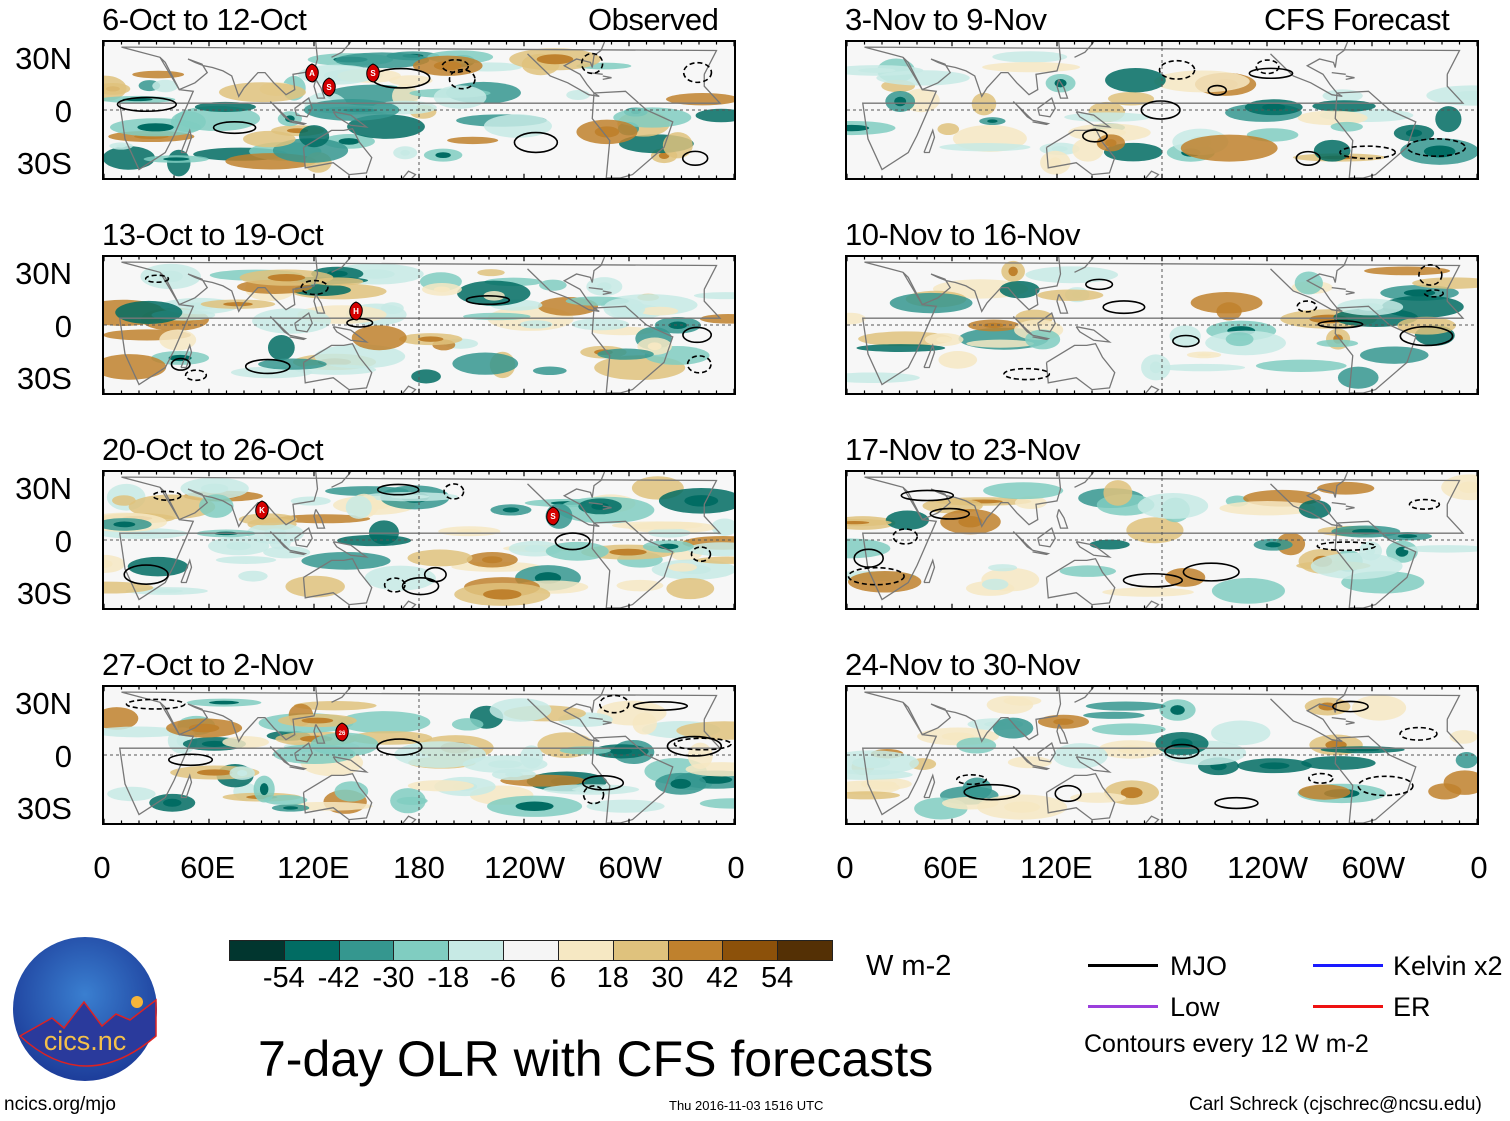 This screenshot has width=1510, height=1121. What do you see at coordinates (1348, 1006) in the screenshot?
I see `legend-line-er` at bounding box center [1348, 1006].